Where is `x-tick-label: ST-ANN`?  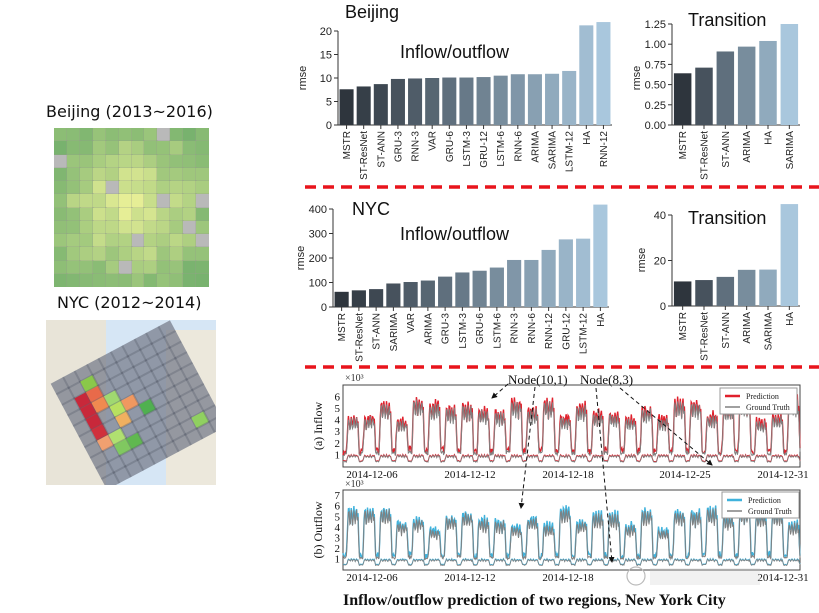 x-tick-label: ST-ANN is located at coordinates (726, 149).